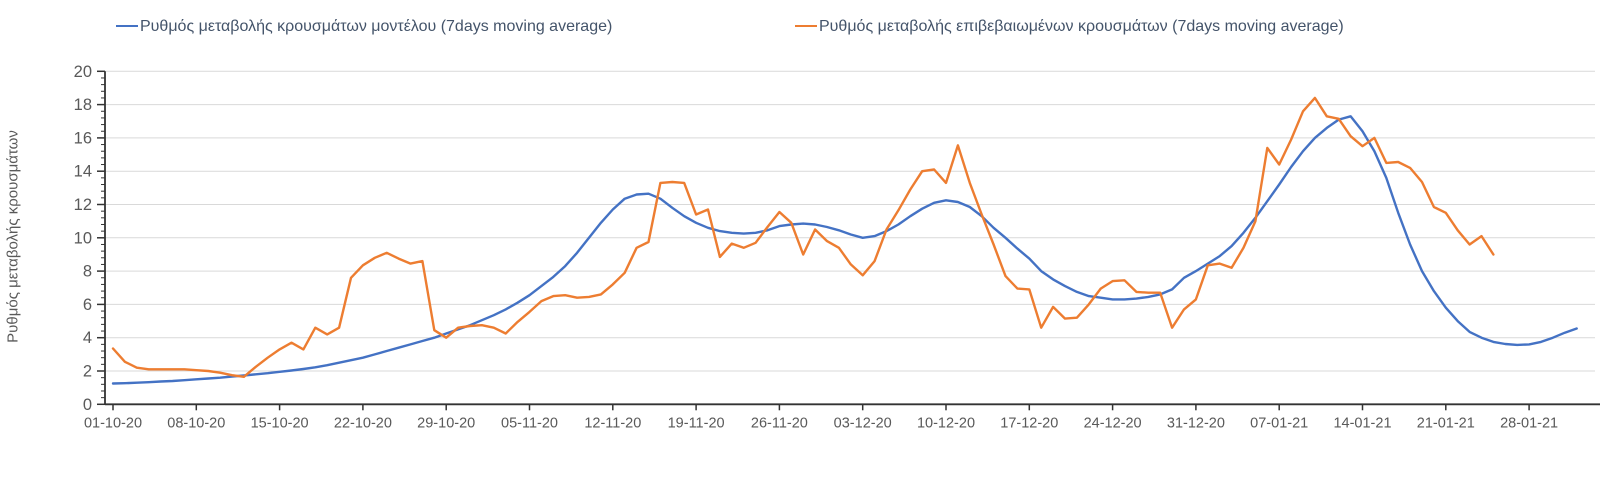 The height and width of the screenshot is (485, 1617). I want to click on x-tick-label: 12-11-20, so click(612, 423).